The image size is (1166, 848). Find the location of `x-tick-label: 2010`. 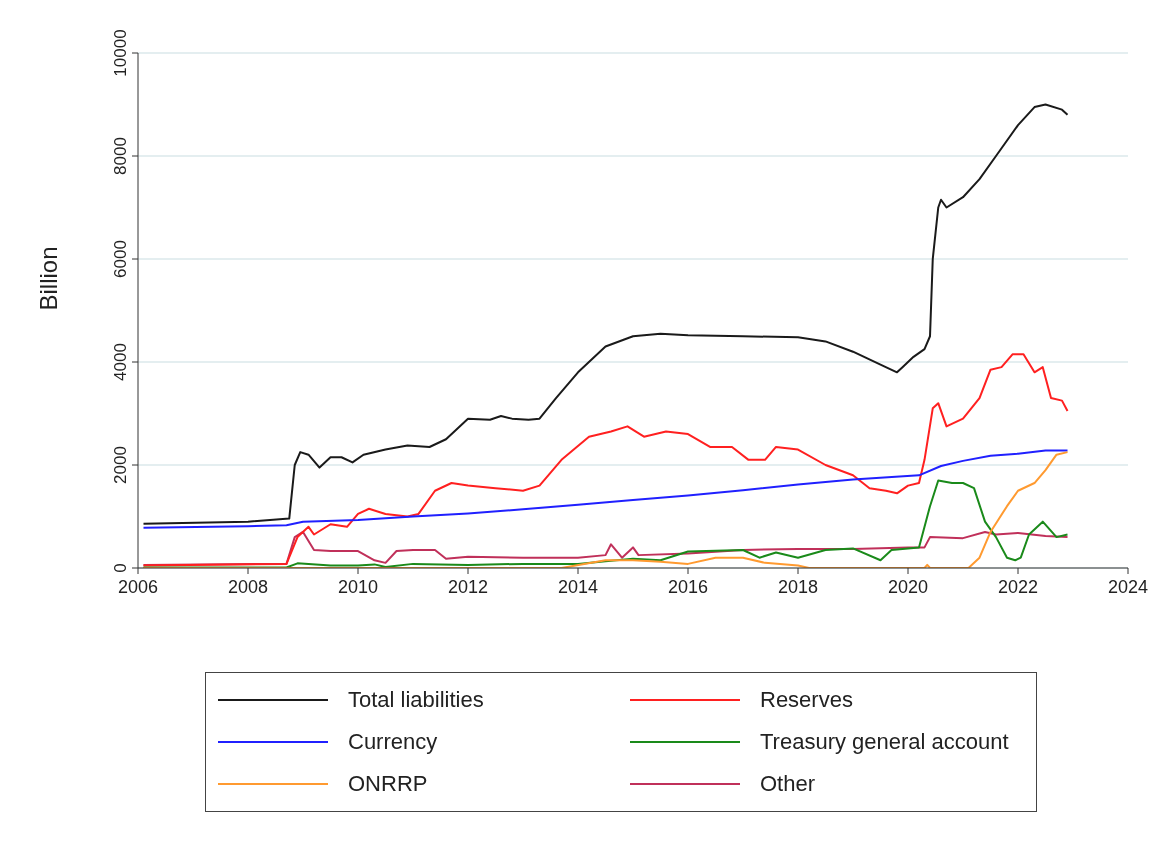

x-tick-label: 2010 is located at coordinates (358, 586).